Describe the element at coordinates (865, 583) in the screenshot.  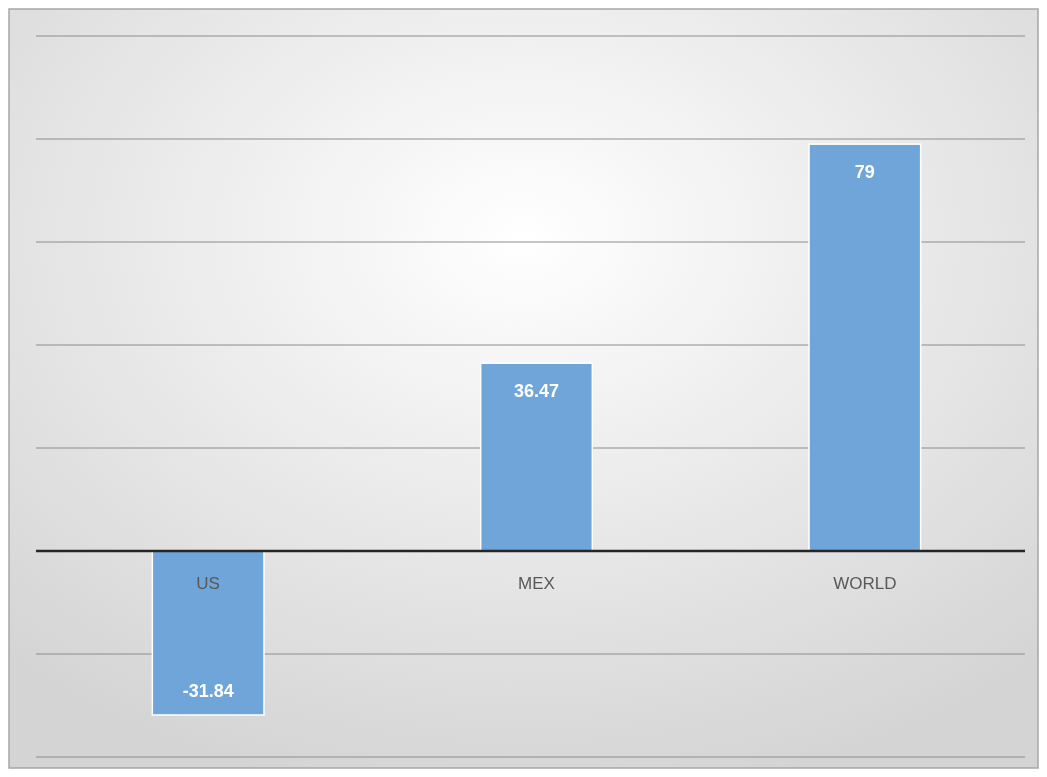
I see `x-tick-label: WORLD` at that location.